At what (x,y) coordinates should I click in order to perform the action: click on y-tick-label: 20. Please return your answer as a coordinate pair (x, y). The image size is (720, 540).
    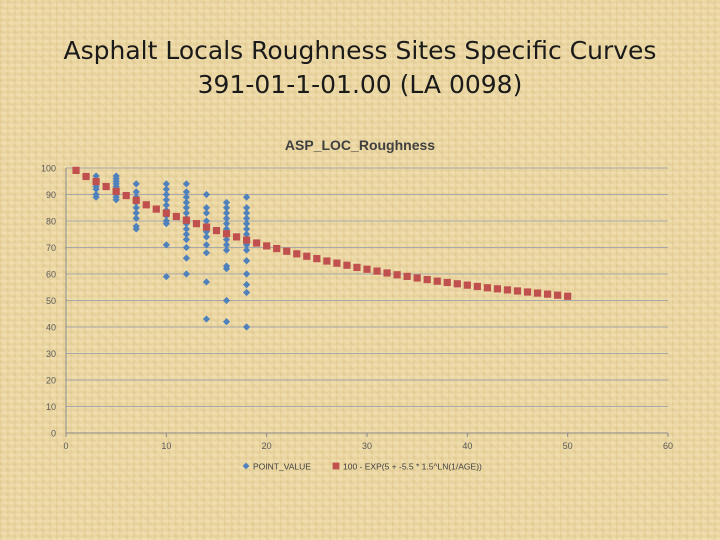
    Looking at the image, I should click on (51, 381).